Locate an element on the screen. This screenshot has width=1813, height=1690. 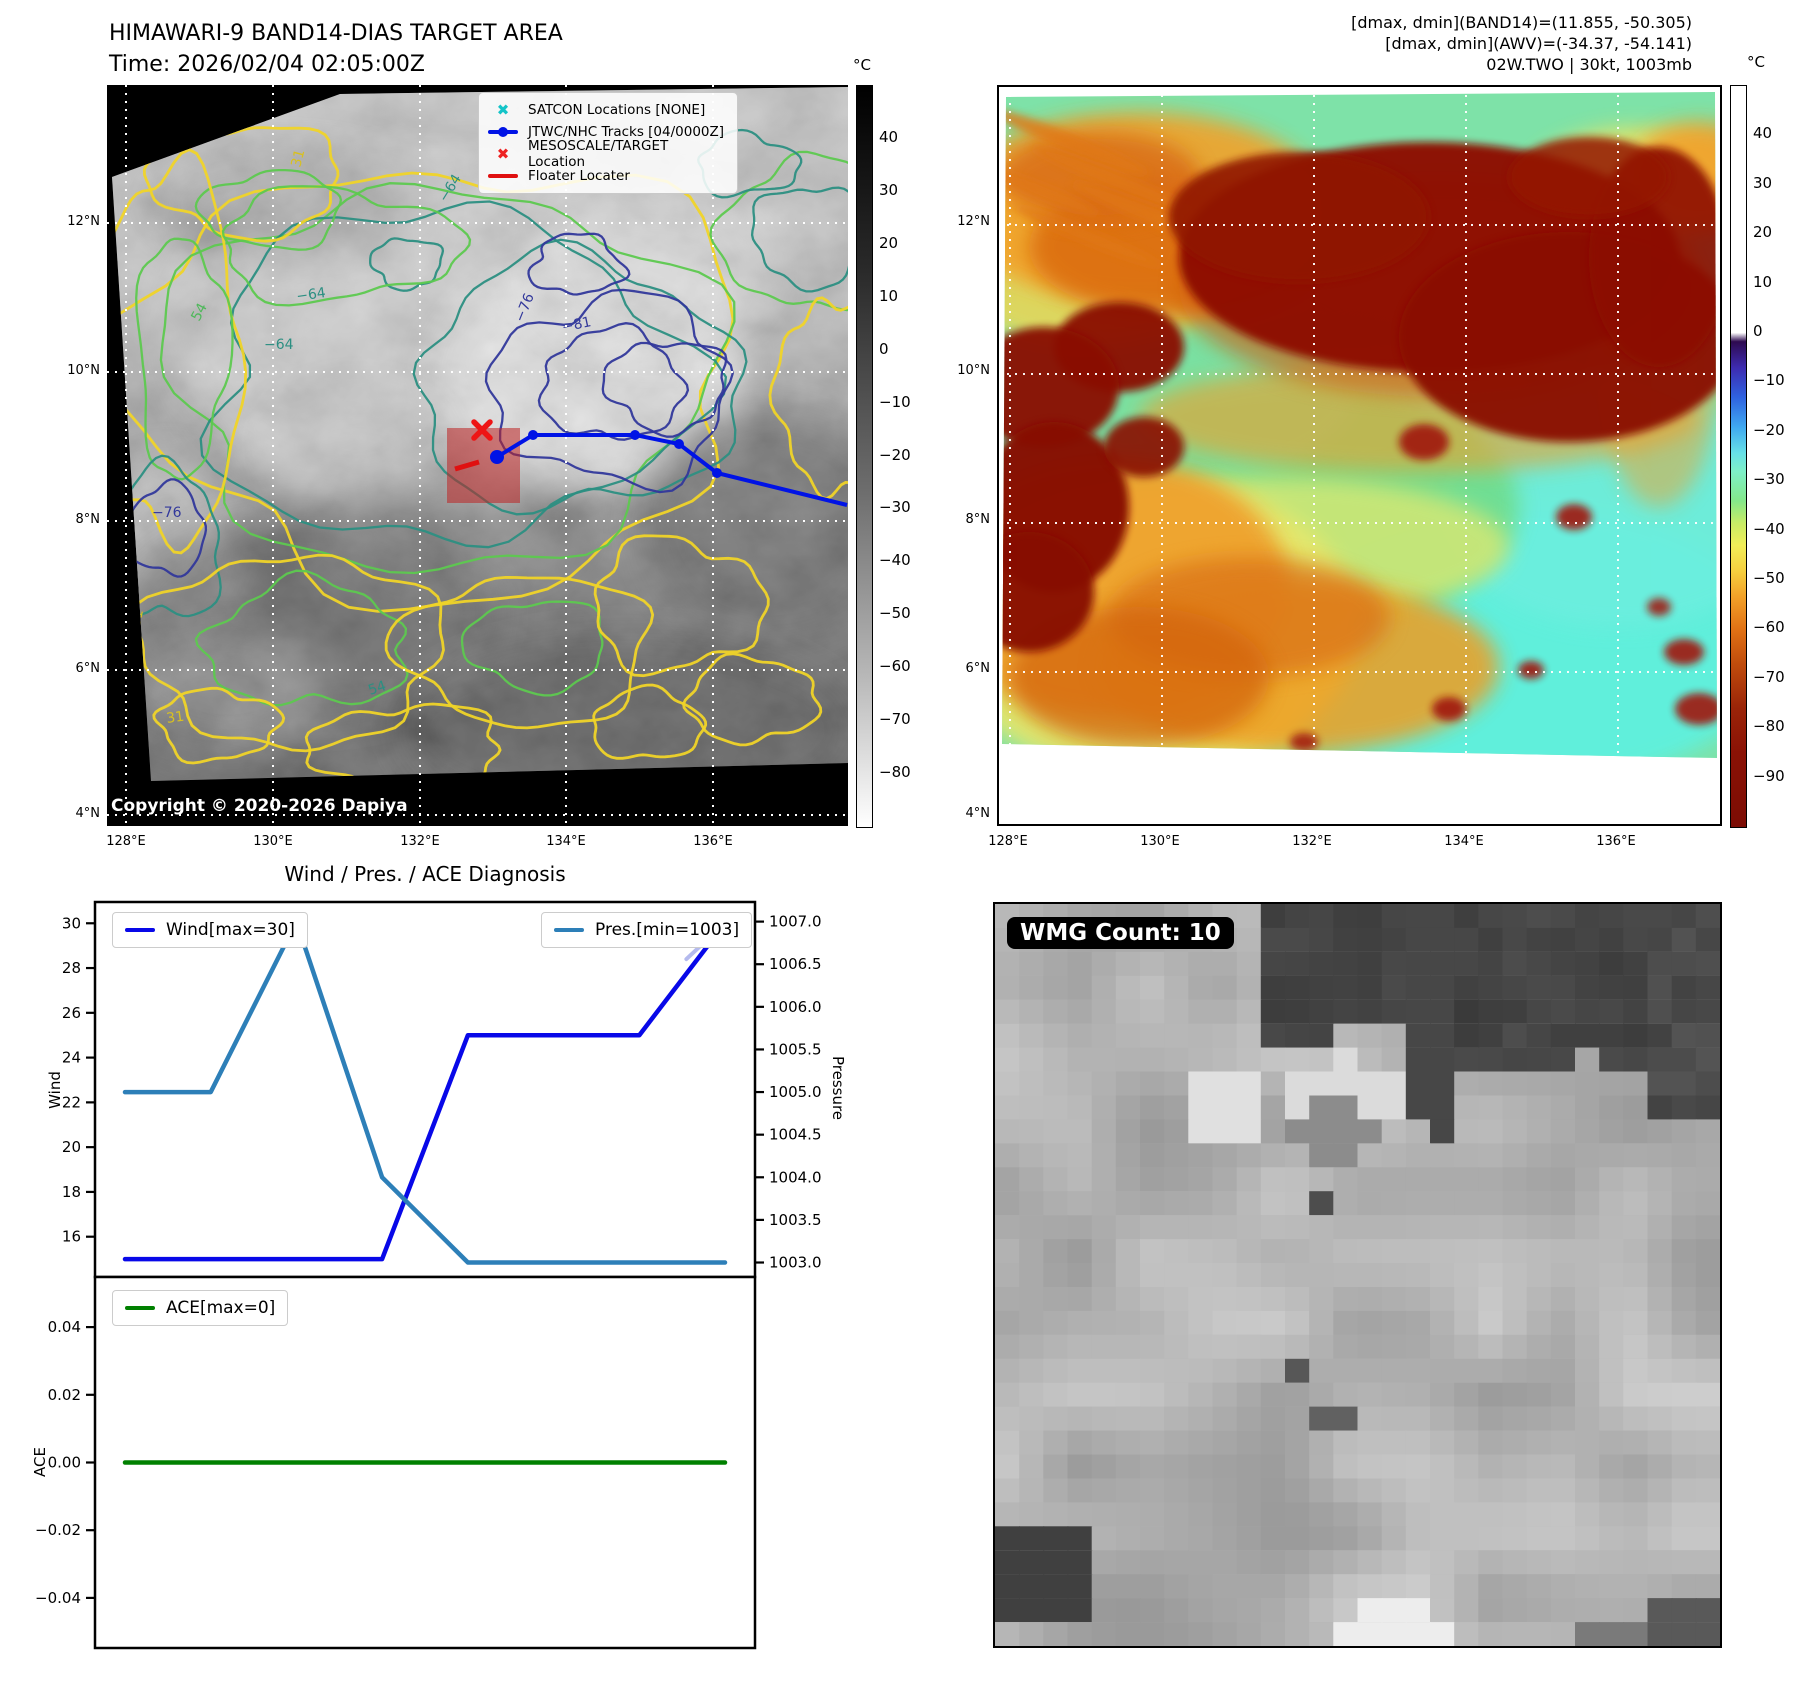
track-line-icon is located at coordinates (503, 132).